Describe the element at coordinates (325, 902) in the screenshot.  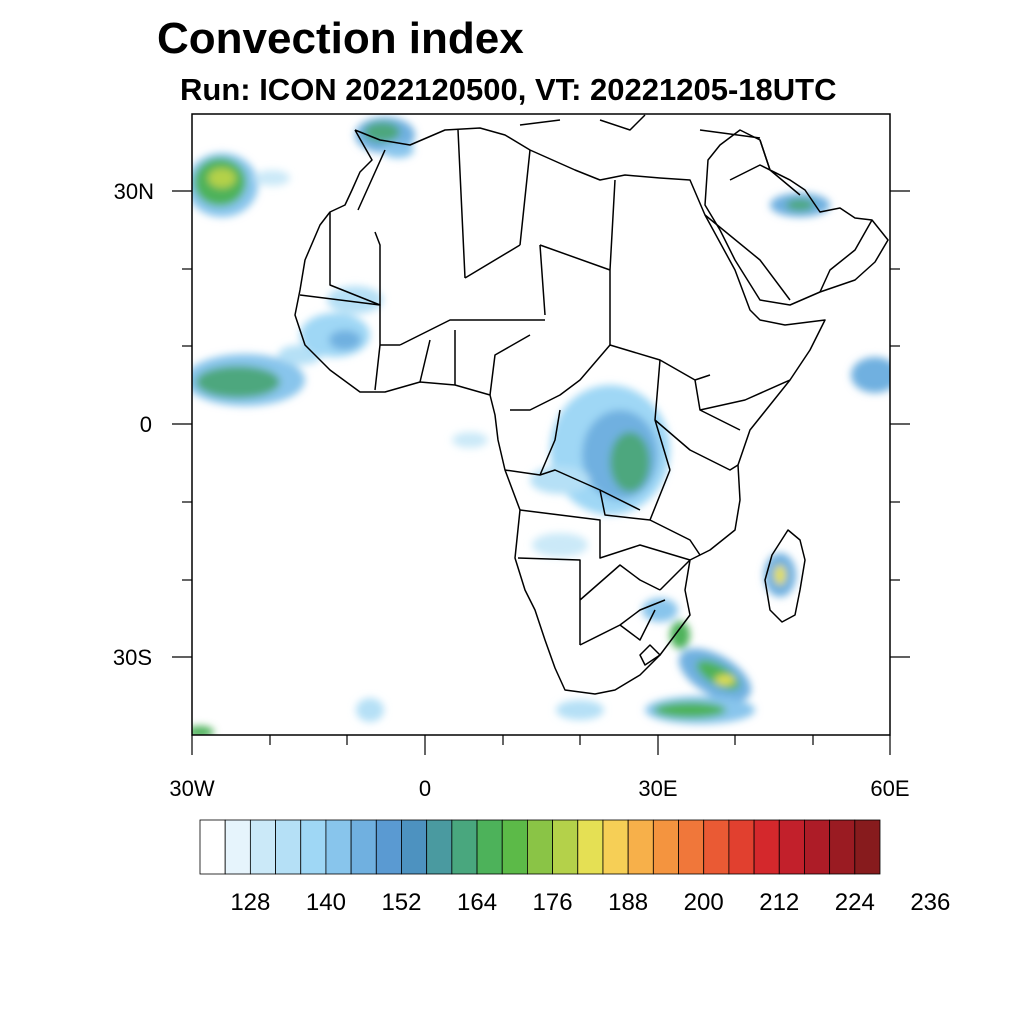
I see `colorbar-label: 140` at that location.